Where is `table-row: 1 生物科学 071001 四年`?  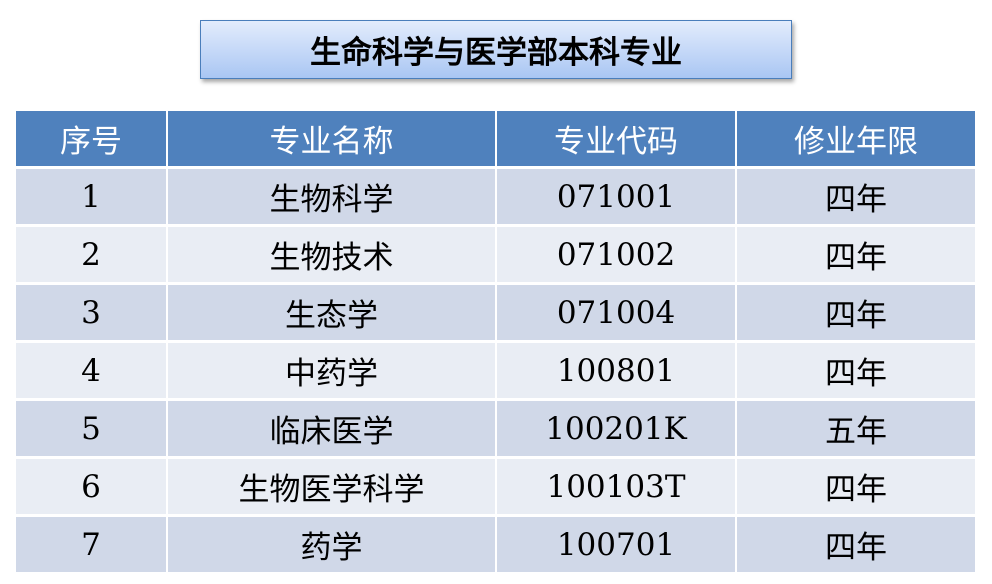 table-row: 1 生物科学 071001 四年 is located at coordinates (495, 196).